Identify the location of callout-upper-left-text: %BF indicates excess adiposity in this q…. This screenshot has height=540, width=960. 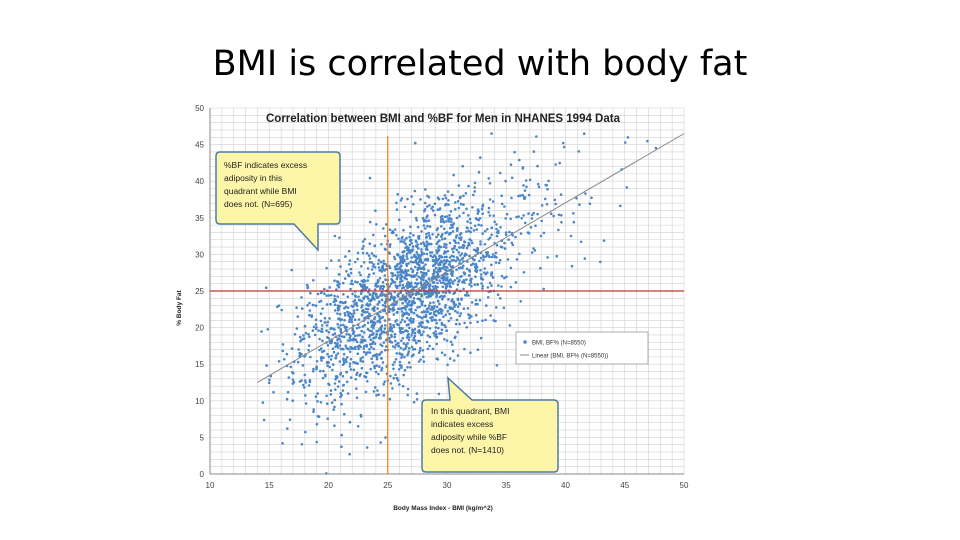
(267, 184).